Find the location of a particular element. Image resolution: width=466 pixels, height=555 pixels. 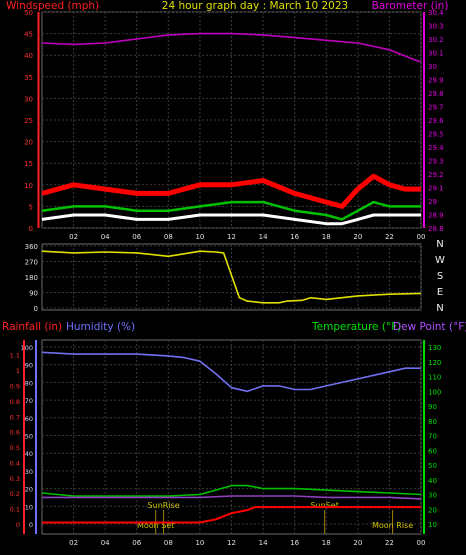

climate-x-tick-label: 06 is located at coordinates (136, 543).